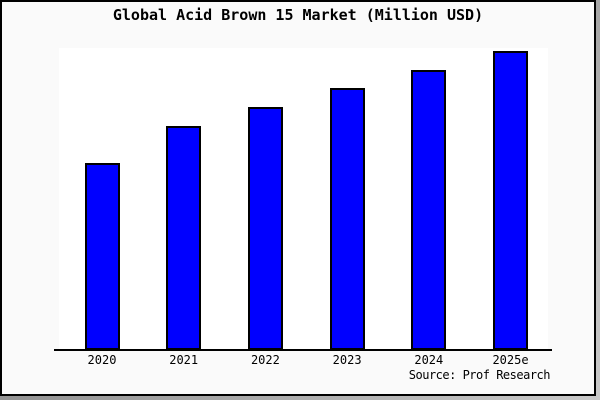 The image size is (600, 400). I want to click on bar-2025e, so click(510, 200).